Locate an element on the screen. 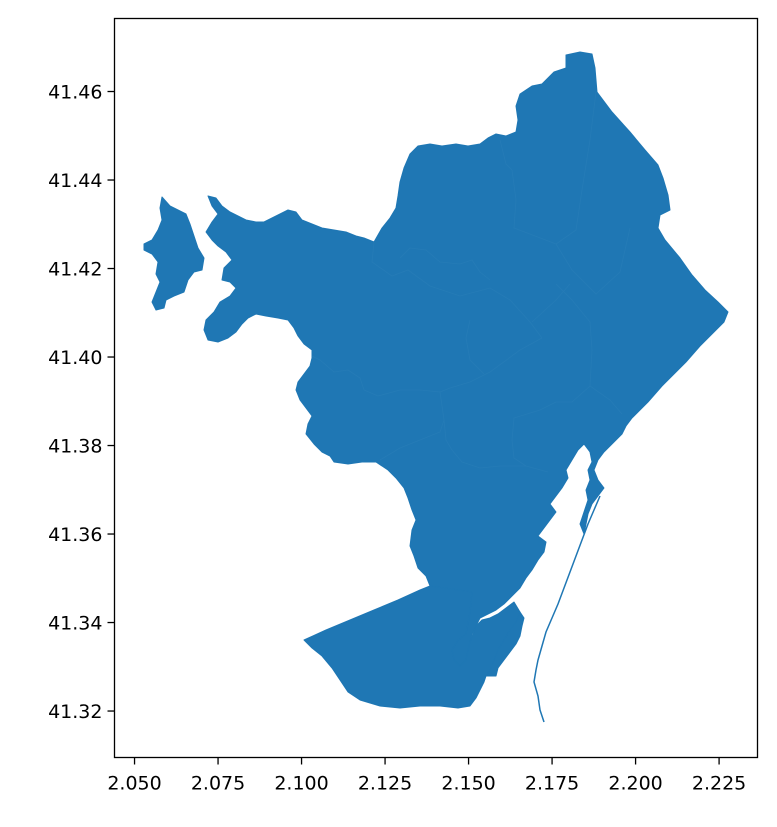  breakwater is located at coordinates (567, 609).